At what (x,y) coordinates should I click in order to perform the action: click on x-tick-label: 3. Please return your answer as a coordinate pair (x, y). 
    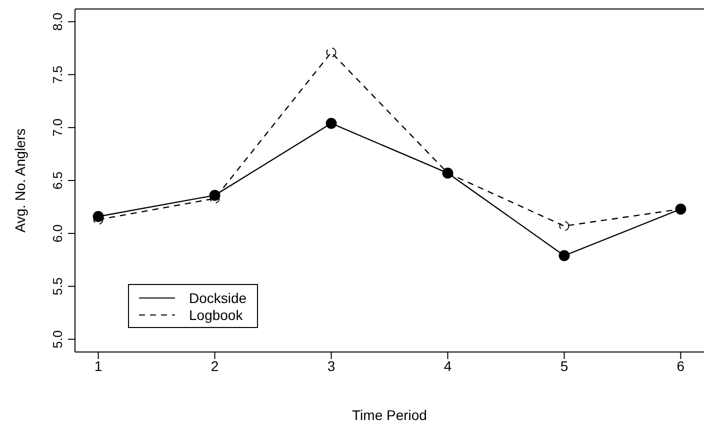
    Looking at the image, I should click on (331, 366).